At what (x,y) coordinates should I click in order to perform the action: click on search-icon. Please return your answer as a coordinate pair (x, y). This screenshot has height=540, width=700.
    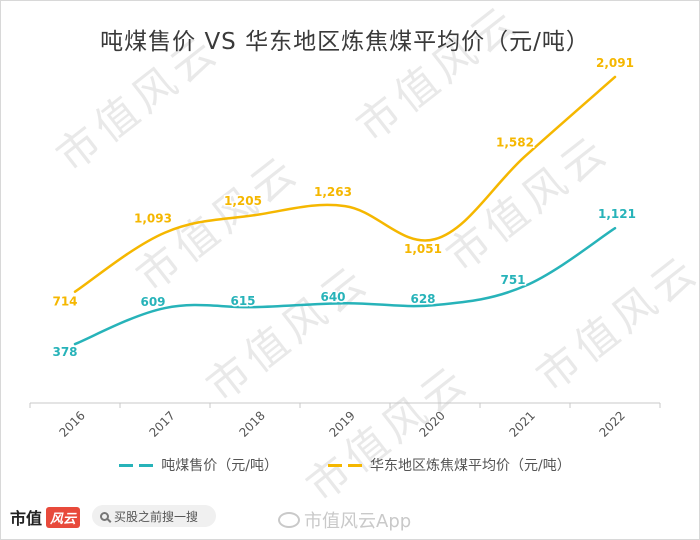
    Looking at the image, I should click on (104, 516).